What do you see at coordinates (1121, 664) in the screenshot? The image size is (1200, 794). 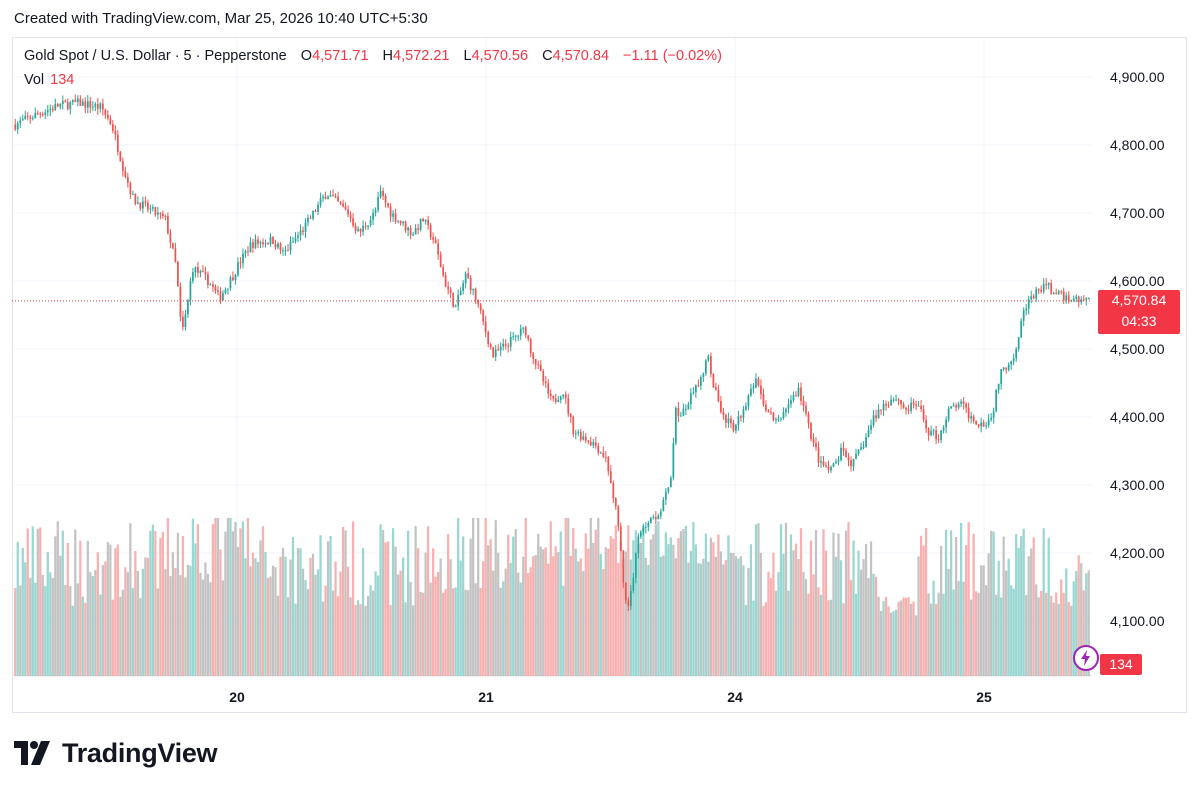 I see `last-volume-tag: 134` at bounding box center [1121, 664].